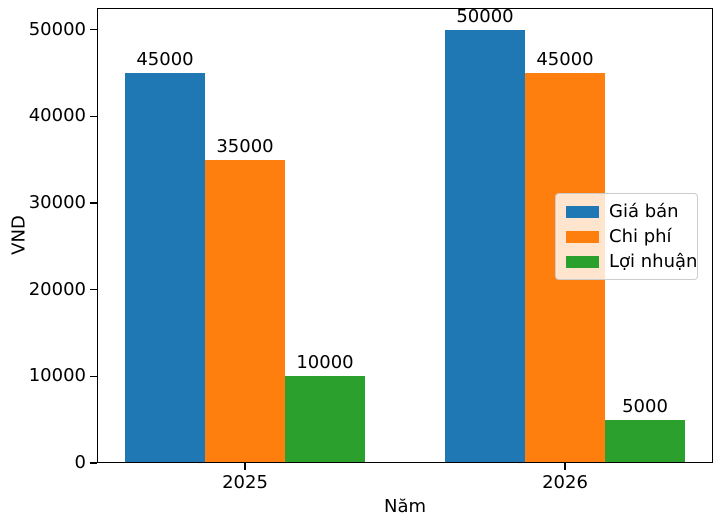 The width and height of the screenshot is (720, 525). What do you see at coordinates (405, 506) in the screenshot?
I see `x-axis-label: Năm` at bounding box center [405, 506].